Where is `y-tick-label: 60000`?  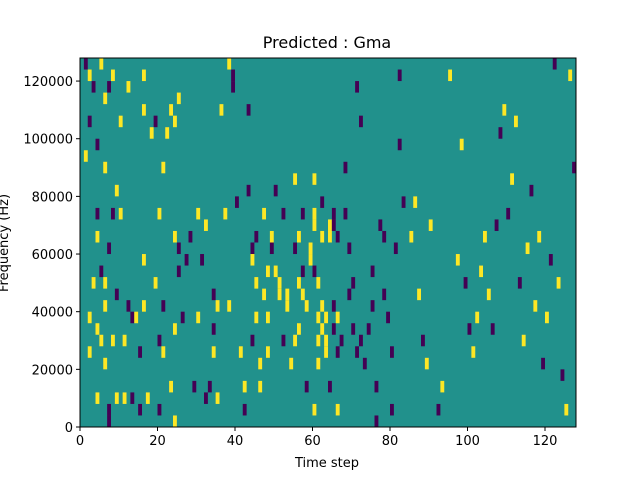
y-tick-label: 60000 is located at coordinates (52, 255).